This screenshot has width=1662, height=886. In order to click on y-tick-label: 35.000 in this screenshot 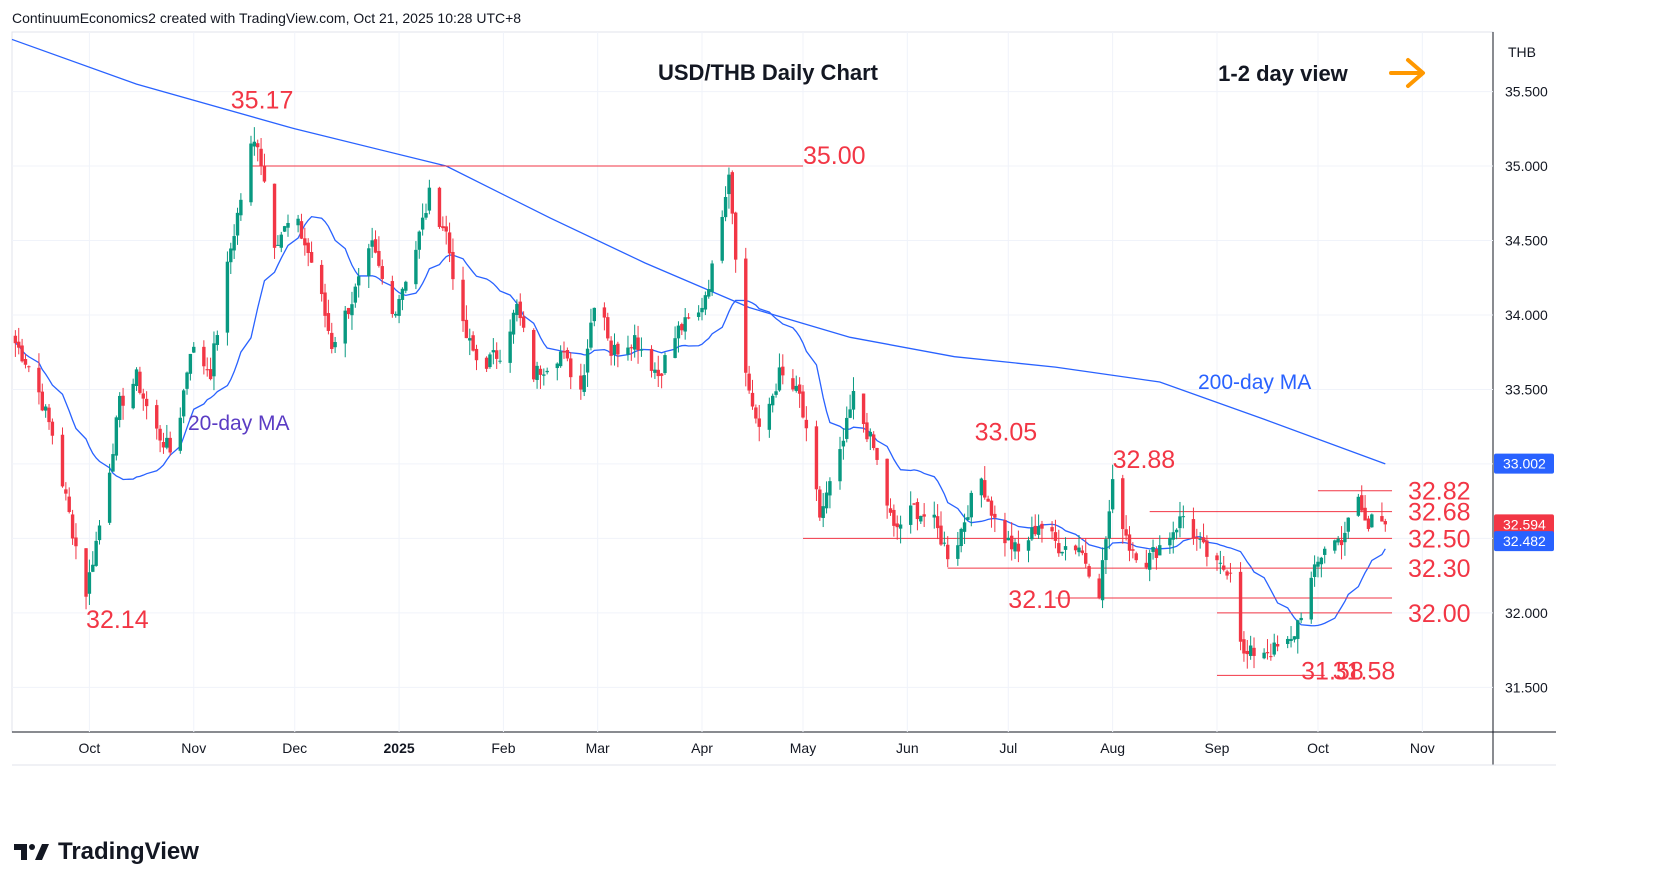, I will do `click(1526, 166)`.